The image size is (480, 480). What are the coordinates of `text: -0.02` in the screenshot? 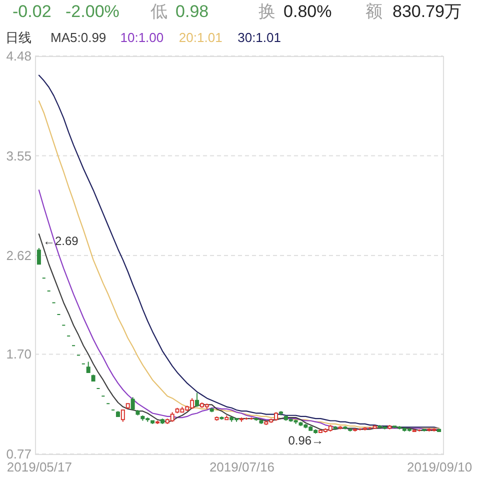 It's located at (32, 11).